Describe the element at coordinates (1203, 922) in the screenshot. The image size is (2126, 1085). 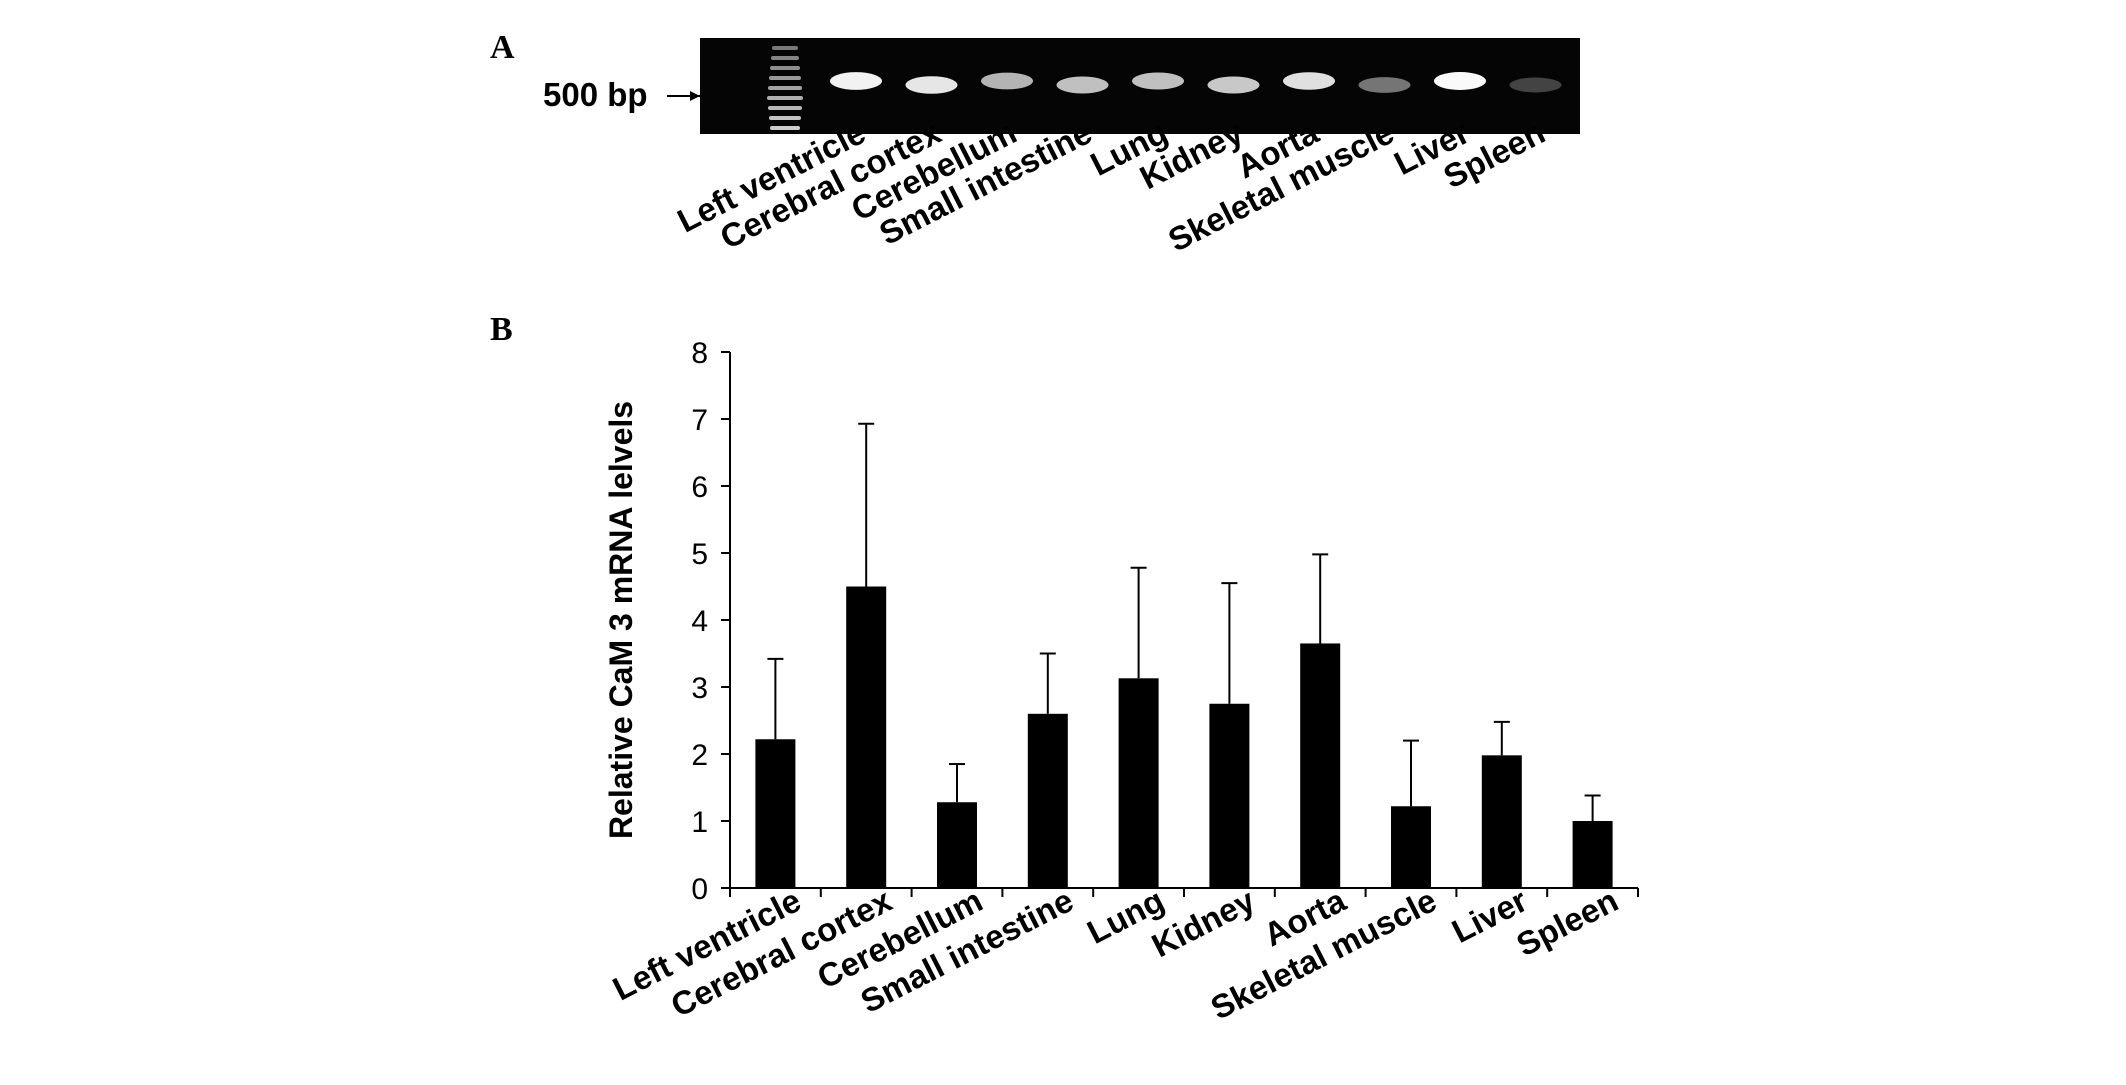
I see `x-tick-label-kidney: Kidney` at that location.